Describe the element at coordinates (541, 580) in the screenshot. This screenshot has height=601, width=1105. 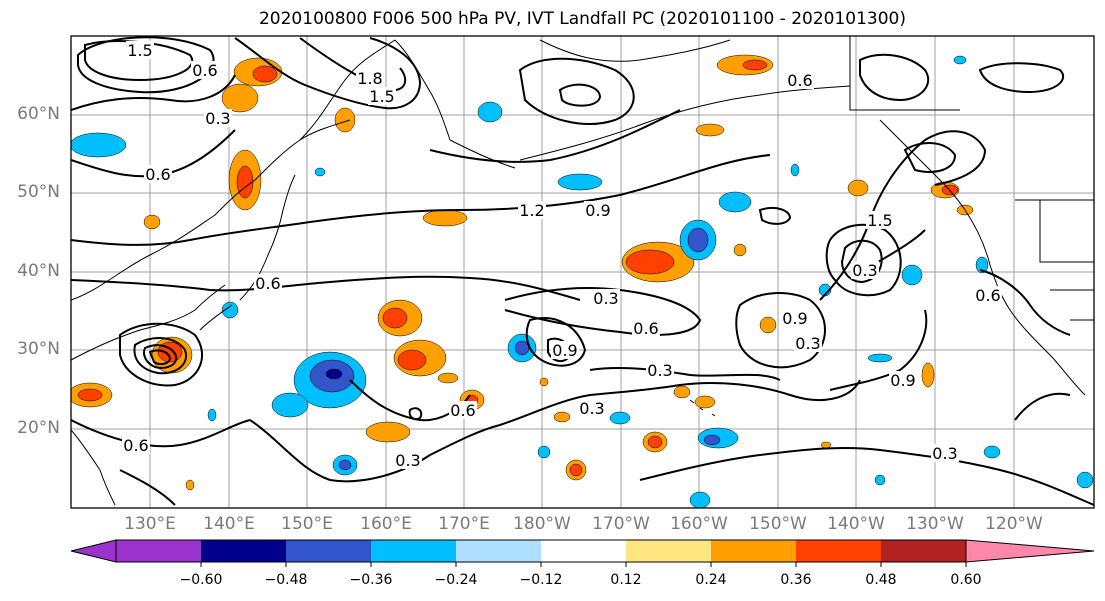
I see `colorbar-tick-label: −0.12` at that location.